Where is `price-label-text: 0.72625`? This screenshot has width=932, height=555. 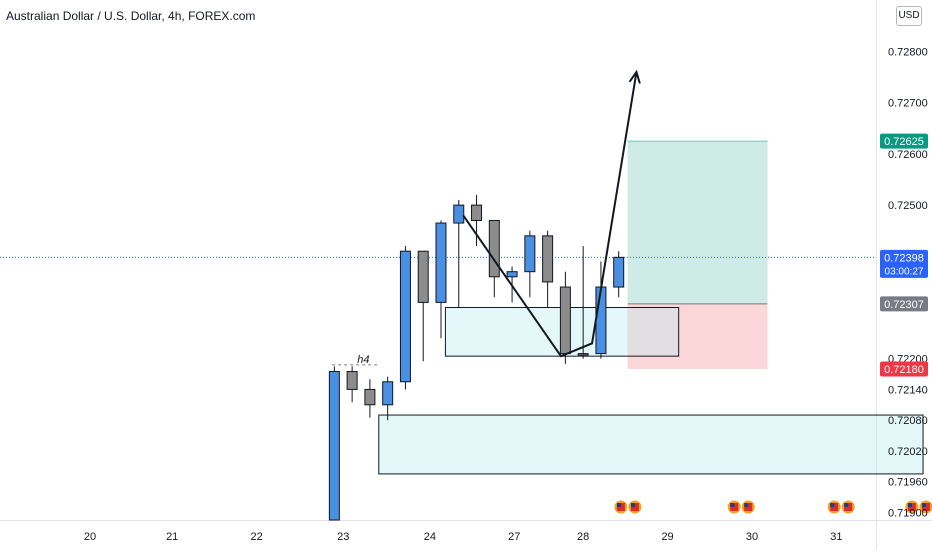 price-label-text: 0.72625 is located at coordinates (904, 142).